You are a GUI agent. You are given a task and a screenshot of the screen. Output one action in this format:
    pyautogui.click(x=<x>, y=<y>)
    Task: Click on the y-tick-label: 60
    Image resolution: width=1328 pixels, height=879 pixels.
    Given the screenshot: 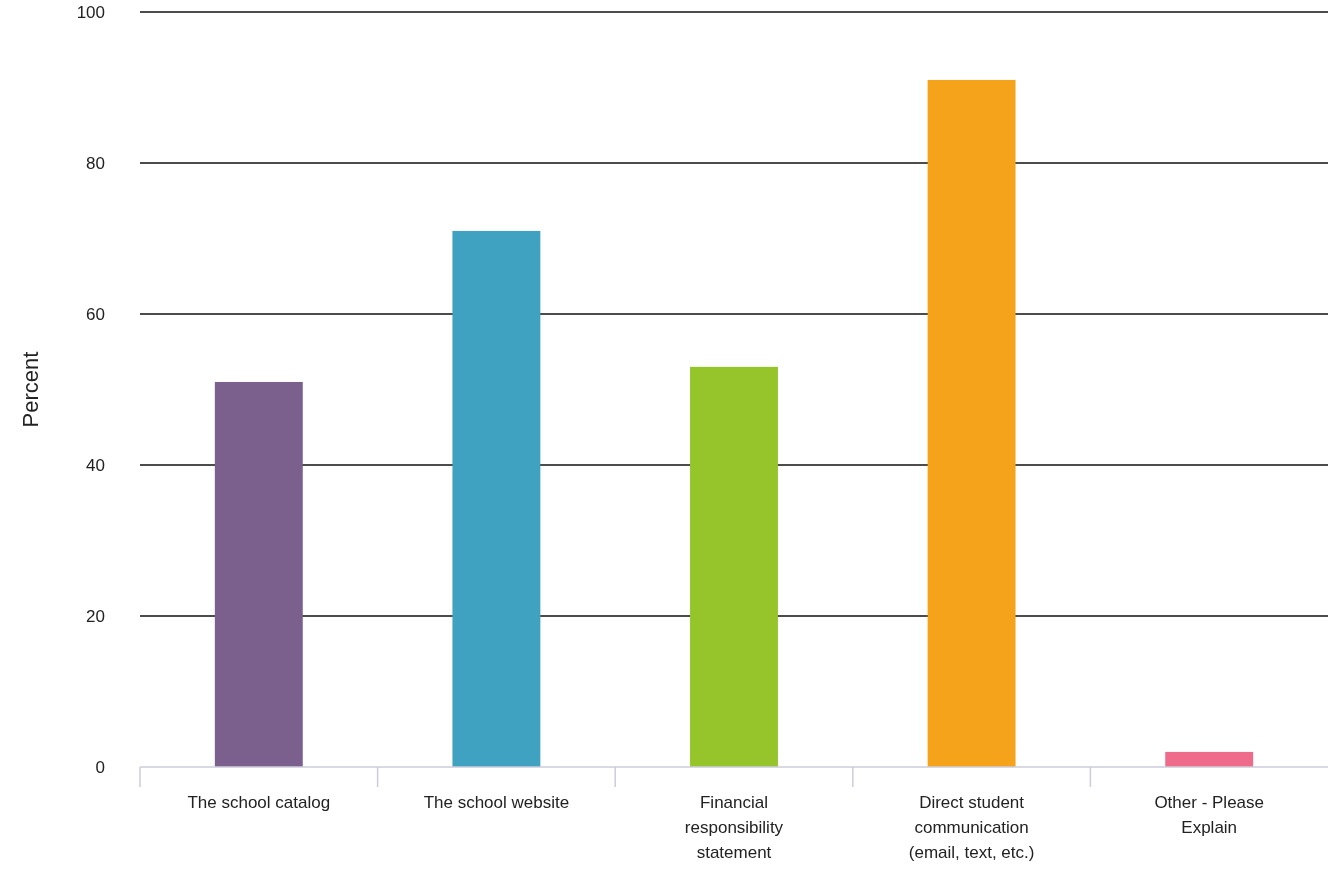 What is the action you would take?
    pyautogui.click(x=95, y=314)
    